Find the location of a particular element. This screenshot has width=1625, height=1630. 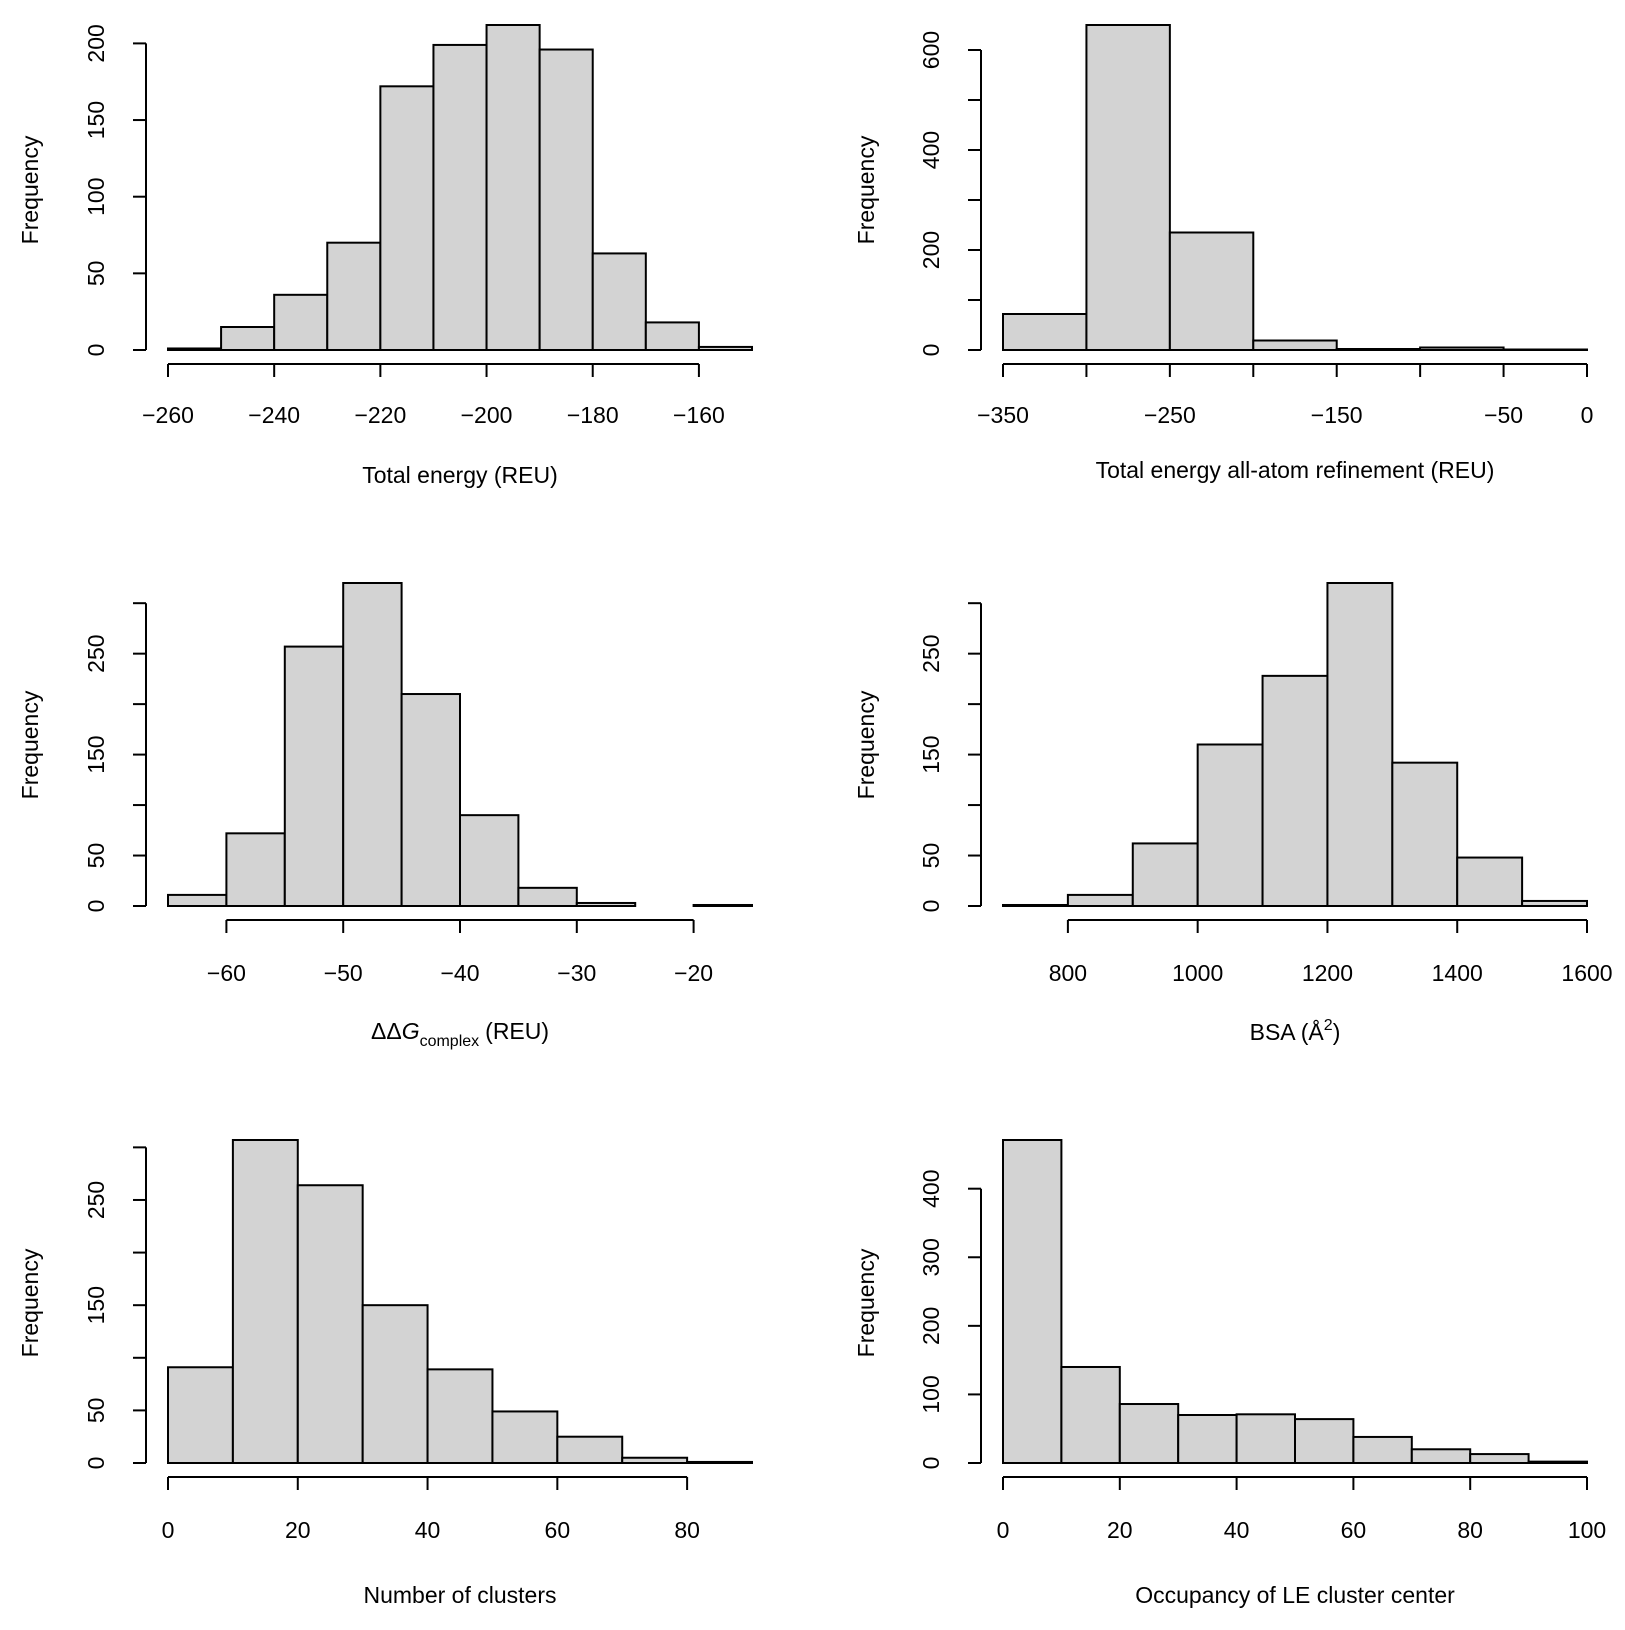

x-tick-label-ddg-complex-0: −60 is located at coordinates (226, 973).